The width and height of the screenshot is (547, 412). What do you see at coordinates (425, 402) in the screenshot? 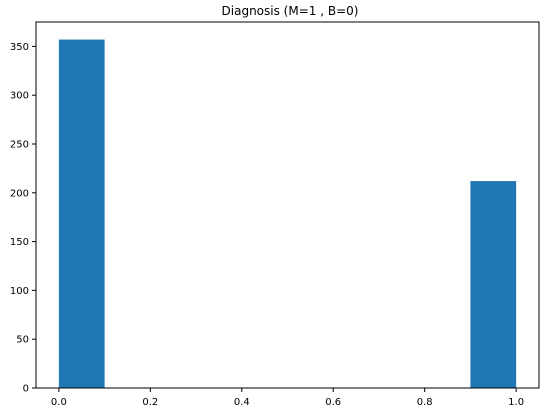
I see `x-tick-label-4: 0.8` at bounding box center [425, 402].